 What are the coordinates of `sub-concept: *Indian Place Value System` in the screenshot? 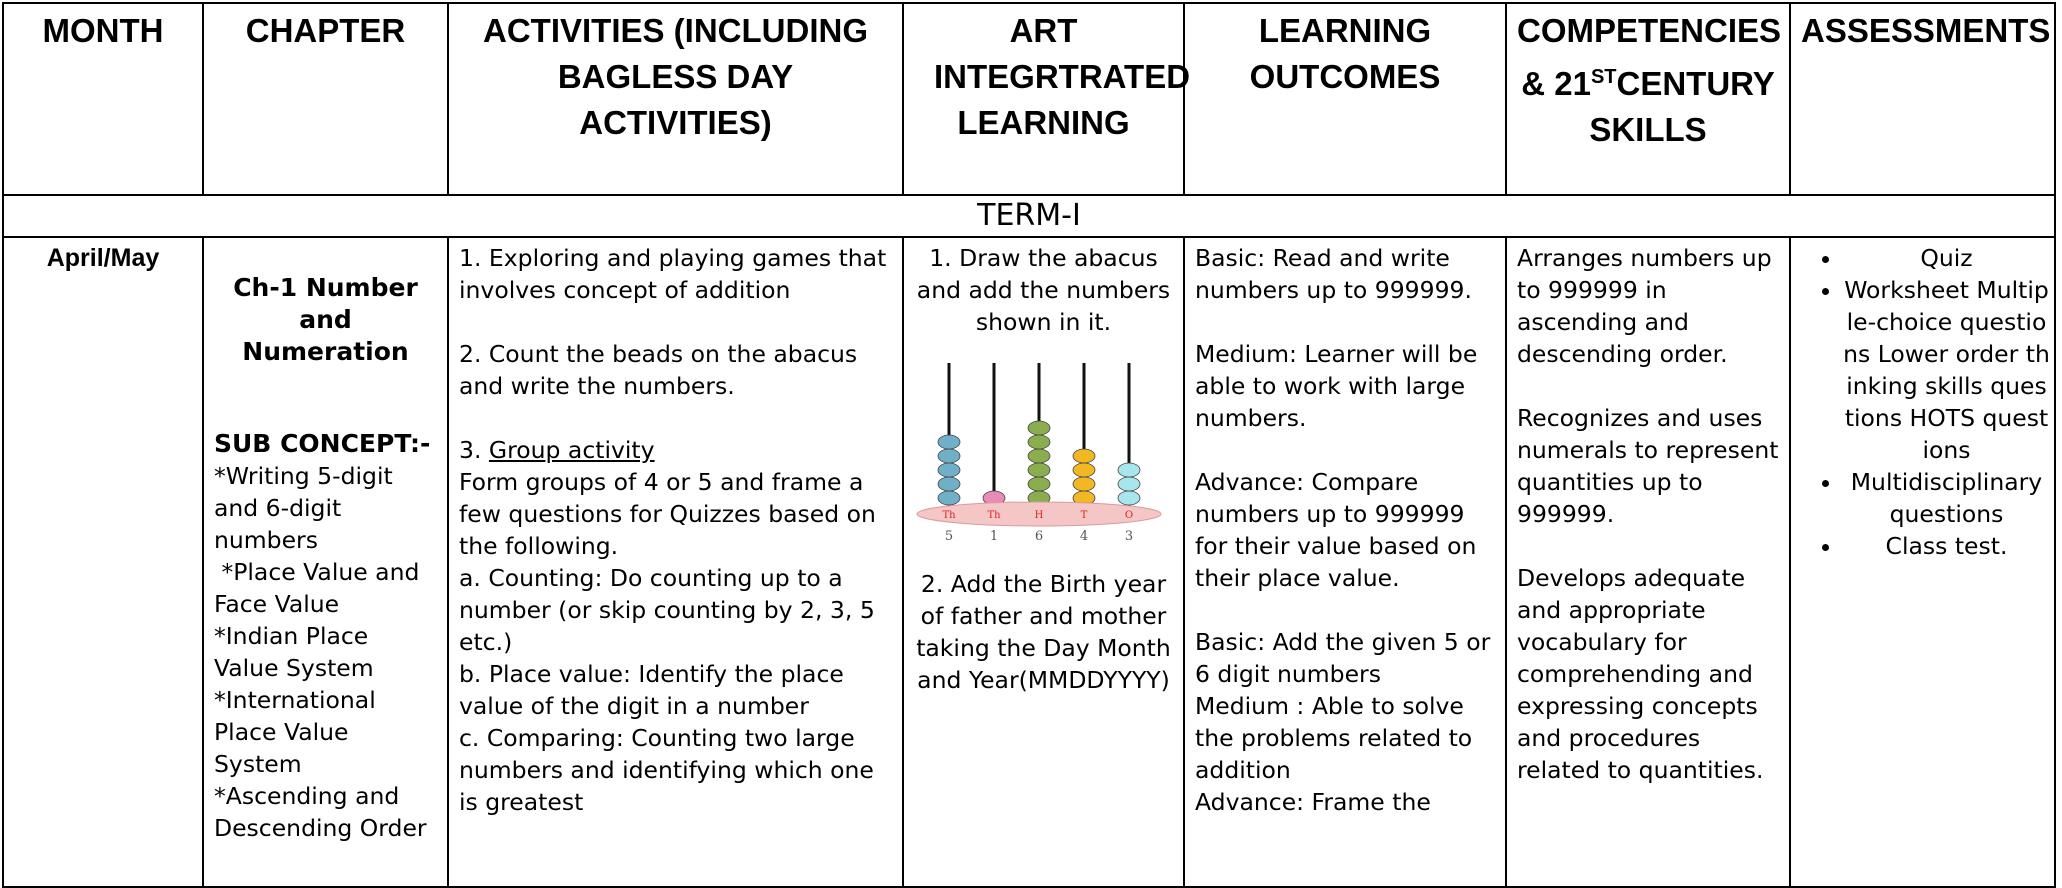 It's located at (295, 652).